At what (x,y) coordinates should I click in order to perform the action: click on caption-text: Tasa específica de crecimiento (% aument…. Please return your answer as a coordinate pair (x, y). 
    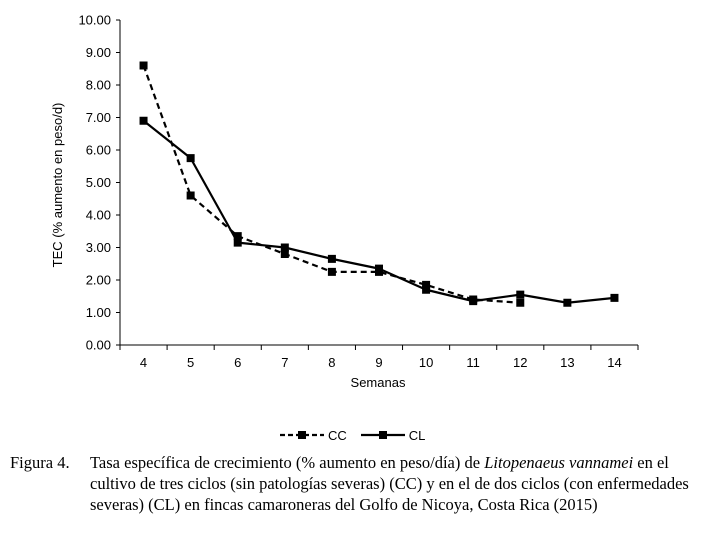
    Looking at the image, I should click on (400, 483).